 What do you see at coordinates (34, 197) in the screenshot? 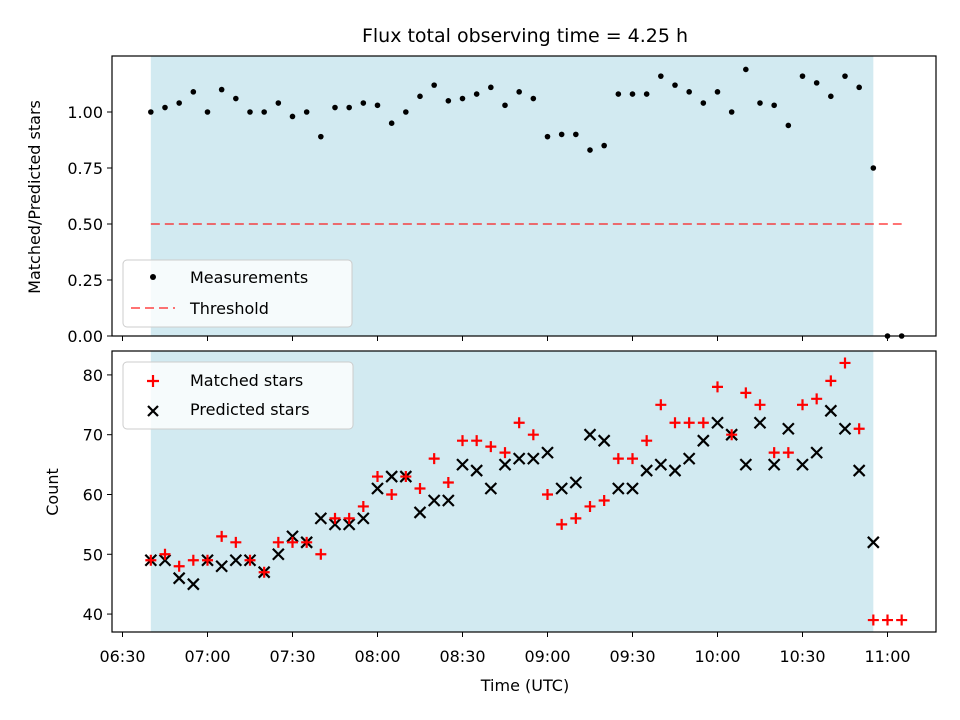
I see `top-y-axis-label: Matched/Predicted stars` at bounding box center [34, 197].